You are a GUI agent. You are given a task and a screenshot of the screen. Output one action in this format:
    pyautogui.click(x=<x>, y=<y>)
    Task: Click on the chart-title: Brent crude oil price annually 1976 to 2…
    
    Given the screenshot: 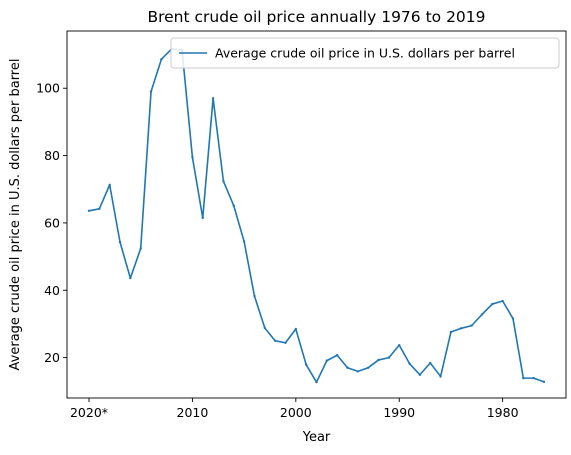 What is the action you would take?
    pyautogui.click(x=316, y=17)
    